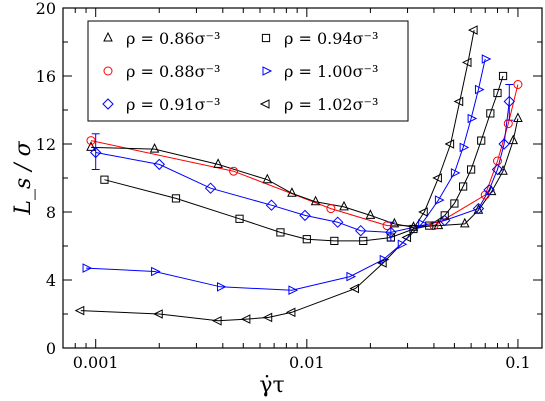 This screenshot has width=545, height=401. I want to click on y-tick-label: 20, so click(46, 9).